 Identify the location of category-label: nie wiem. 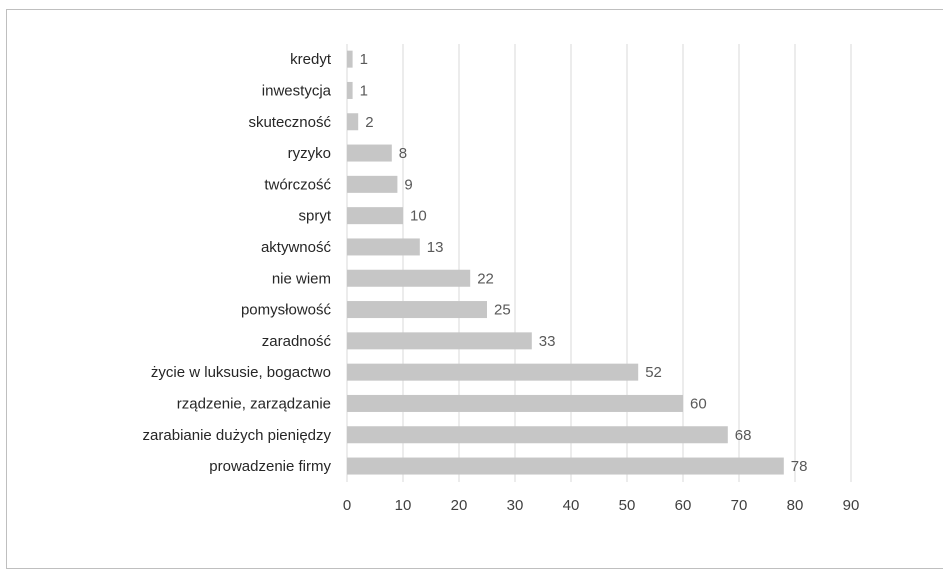
(301, 278).